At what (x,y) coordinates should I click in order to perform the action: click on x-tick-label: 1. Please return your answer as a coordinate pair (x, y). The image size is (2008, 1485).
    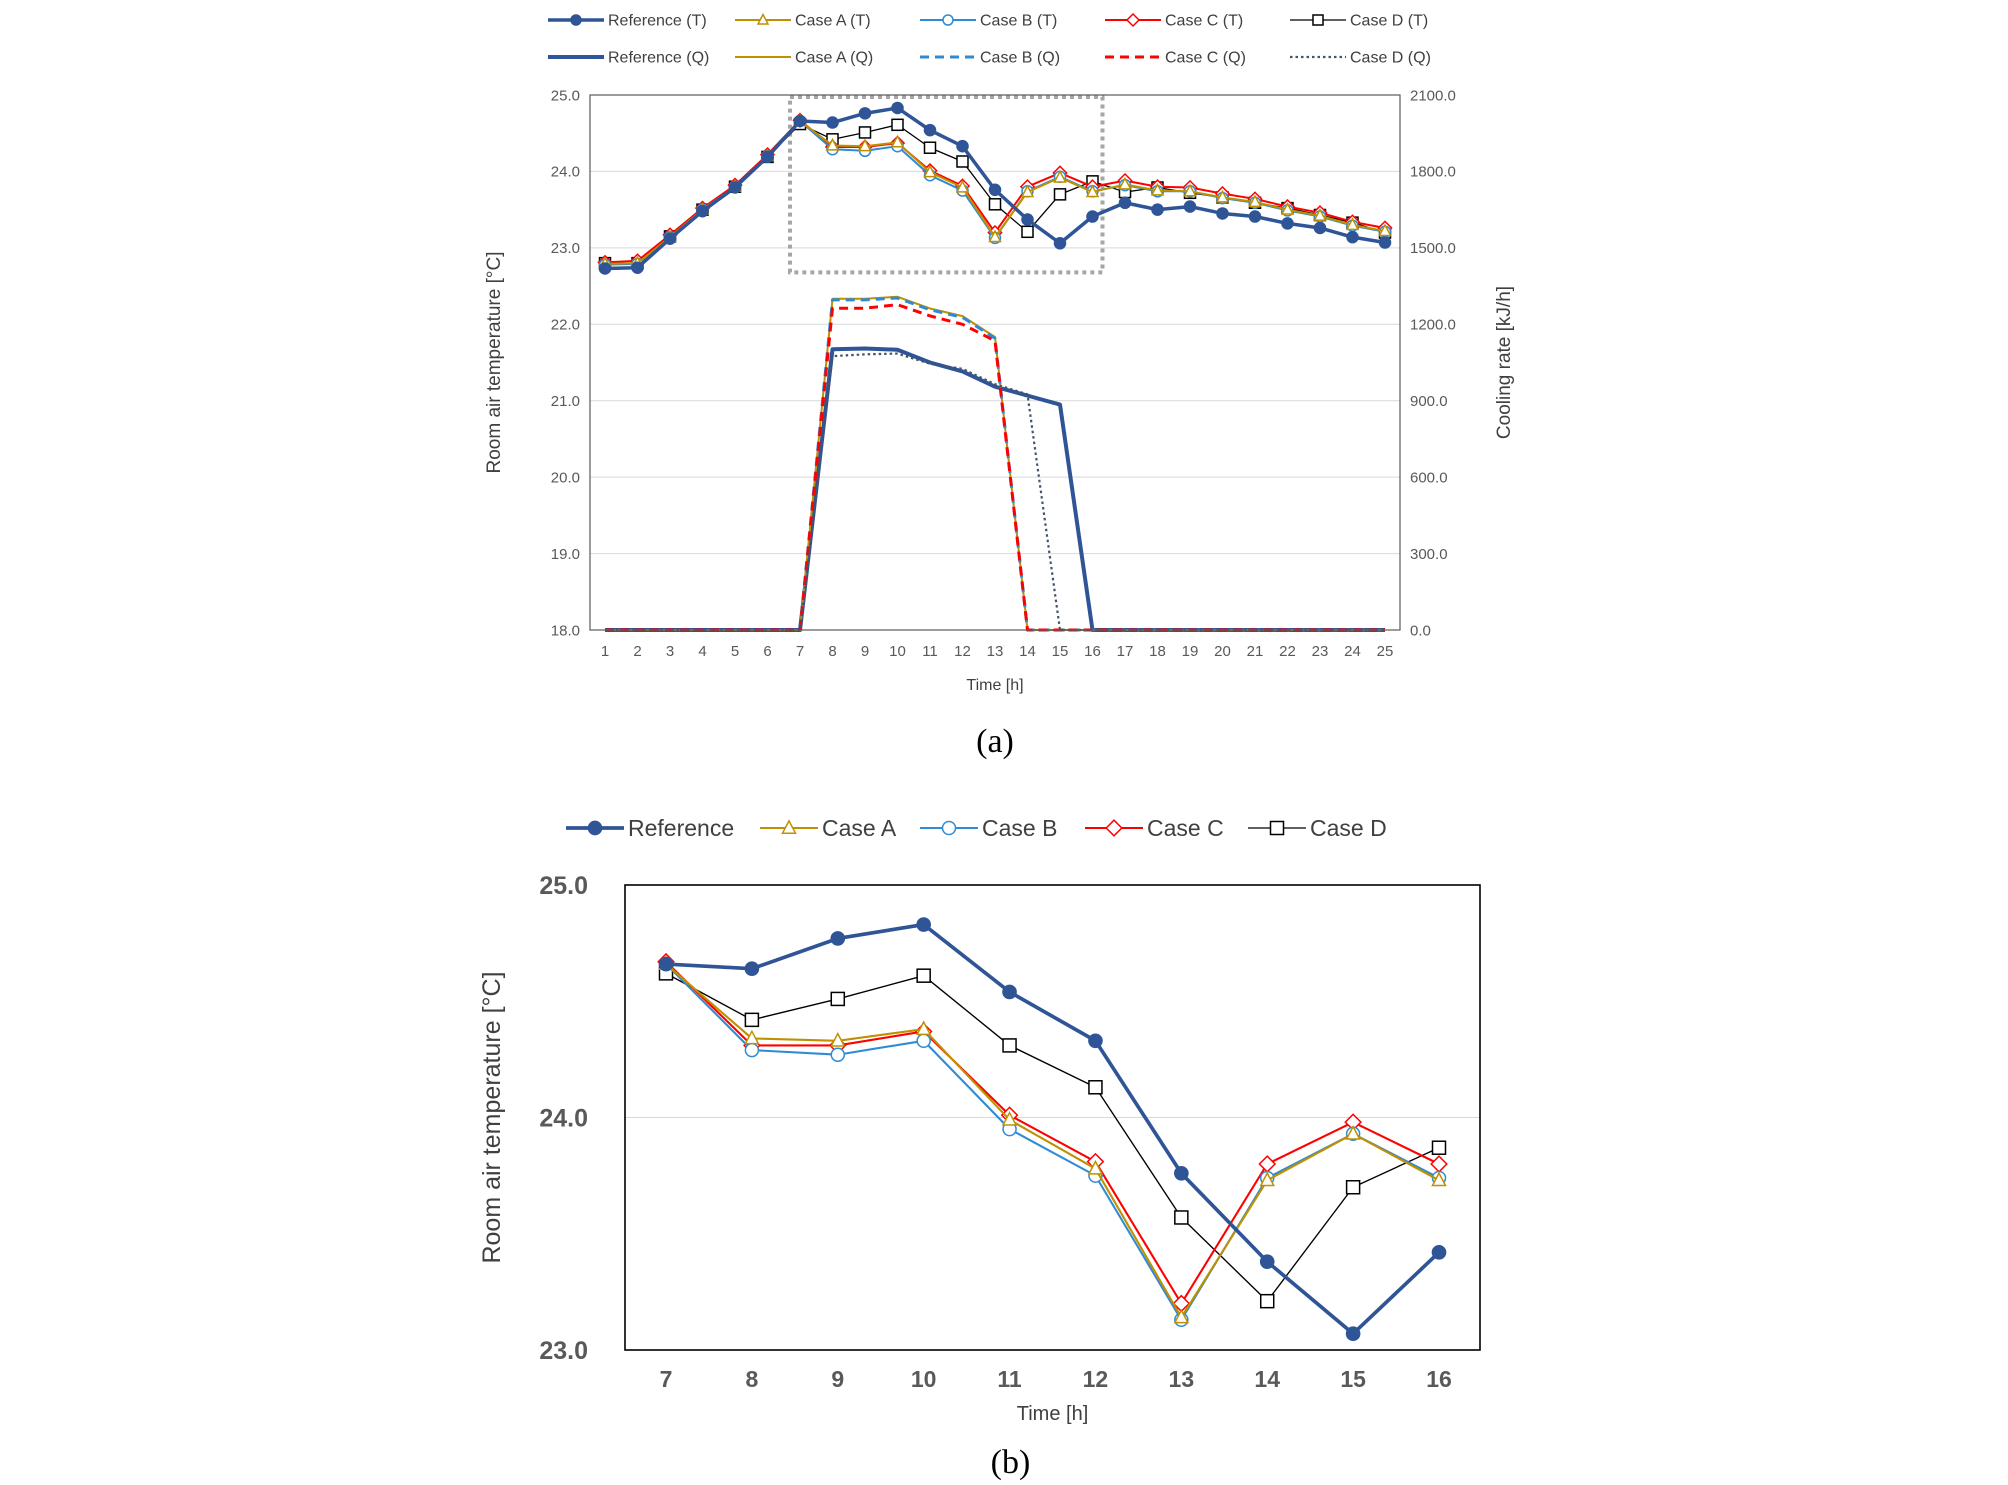
    Looking at the image, I should click on (605, 651).